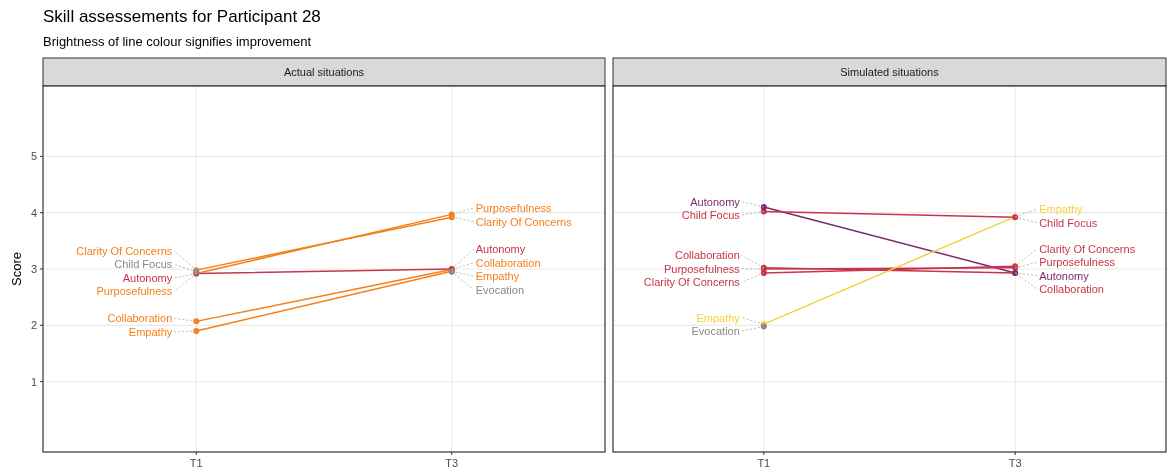 Image resolution: width=1168 pixels, height=473 pixels. I want to click on y-tick-label: 1, so click(33, 381).